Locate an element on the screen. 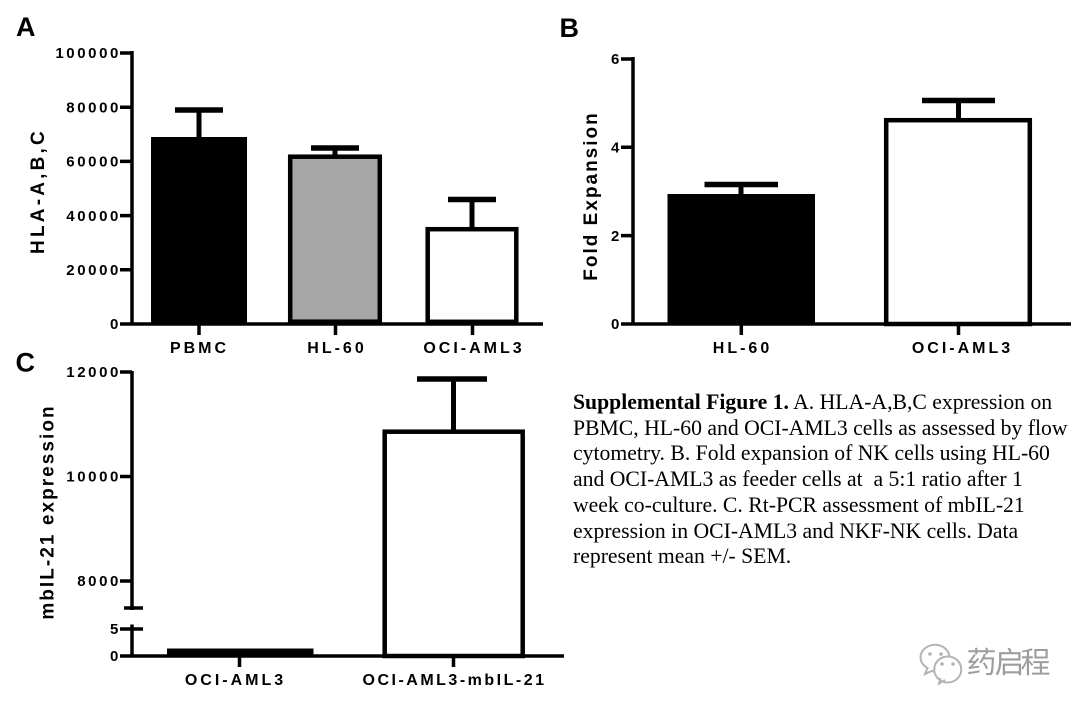  svg-text: mbIL-21 expression is located at coordinates (48, 511).